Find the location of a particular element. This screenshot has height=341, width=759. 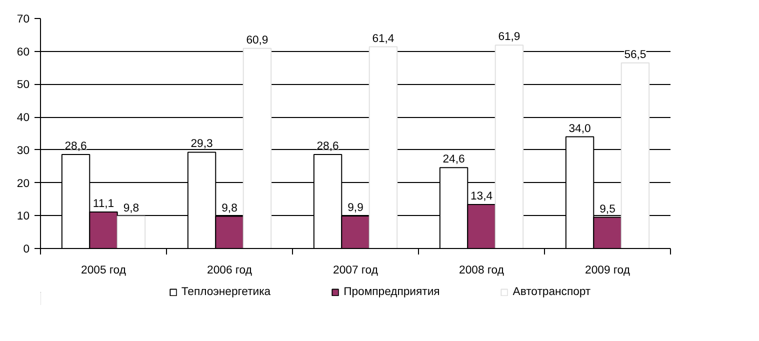

x-tick-label: 2005 год is located at coordinates (103, 270).